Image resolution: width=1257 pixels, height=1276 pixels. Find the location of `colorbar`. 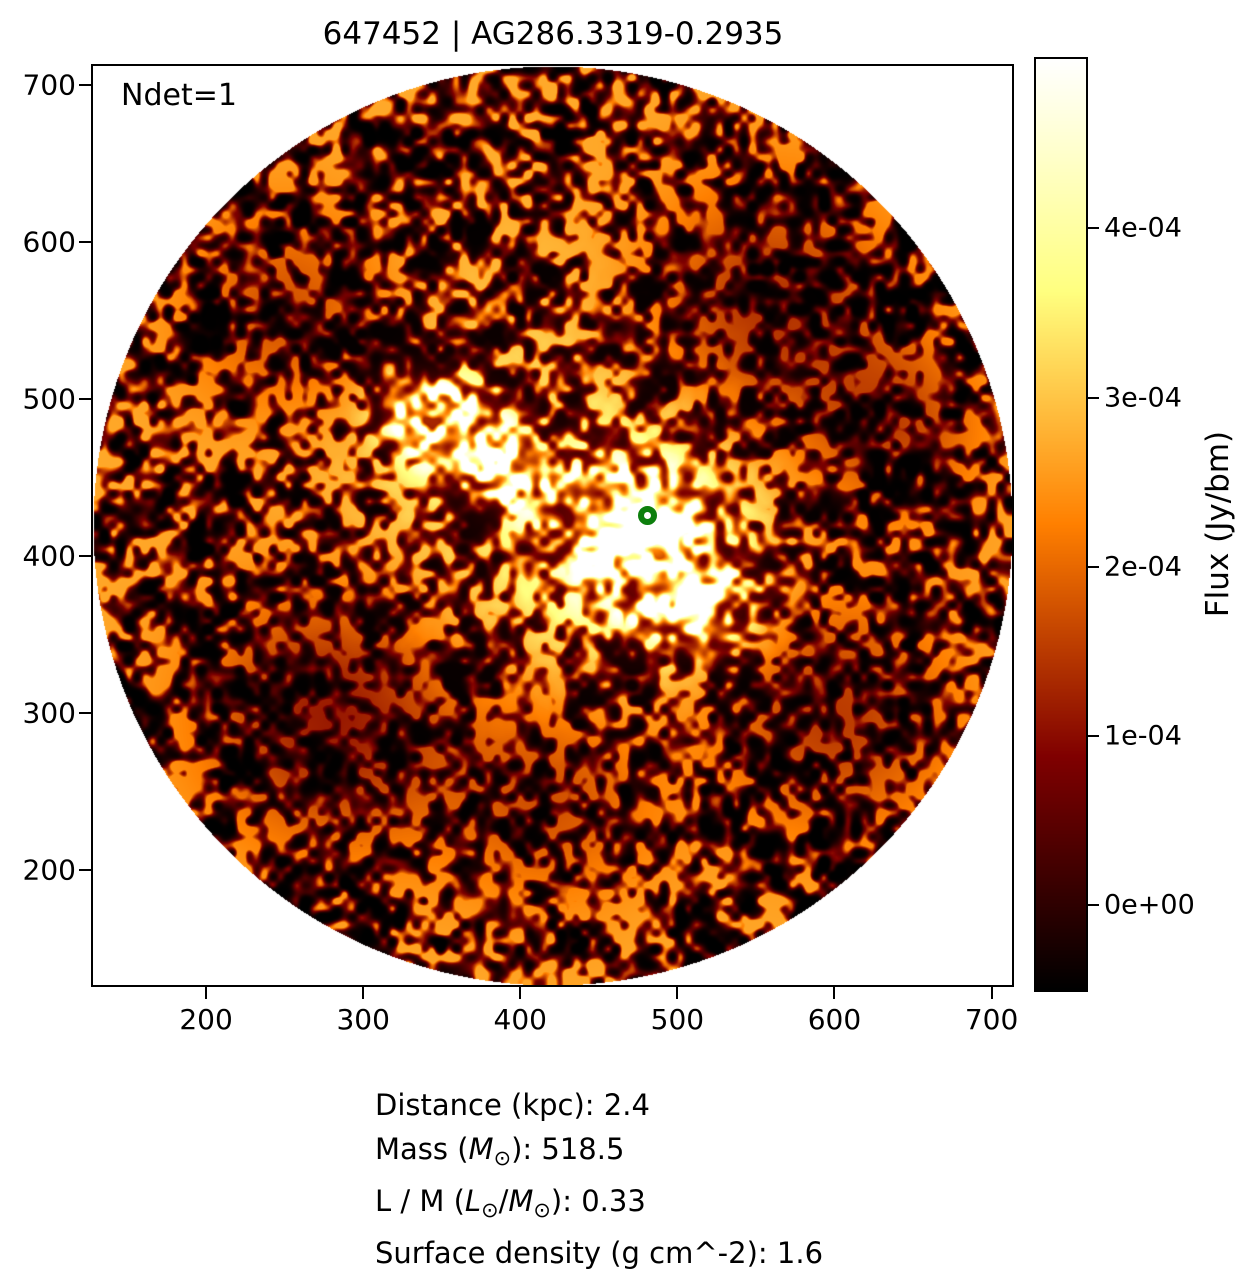

colorbar is located at coordinates (1061, 524).